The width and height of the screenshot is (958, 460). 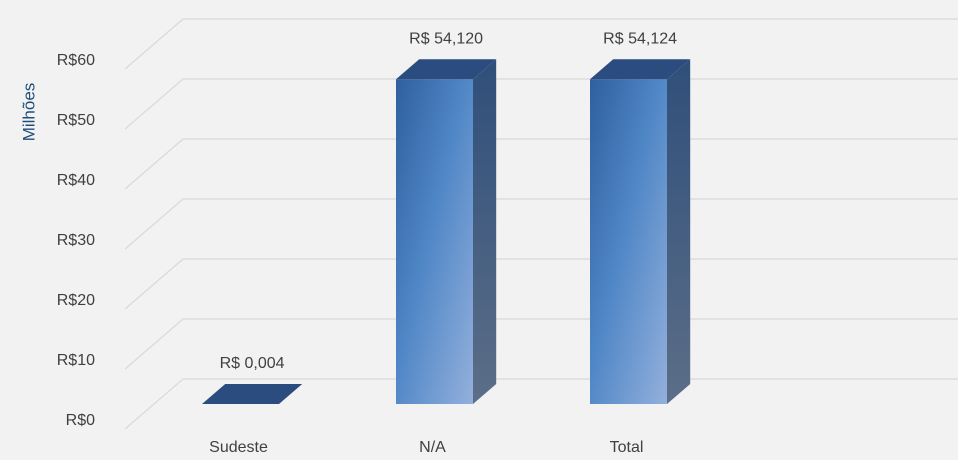 I want to click on x-tick-label: Total, so click(x=627, y=447).